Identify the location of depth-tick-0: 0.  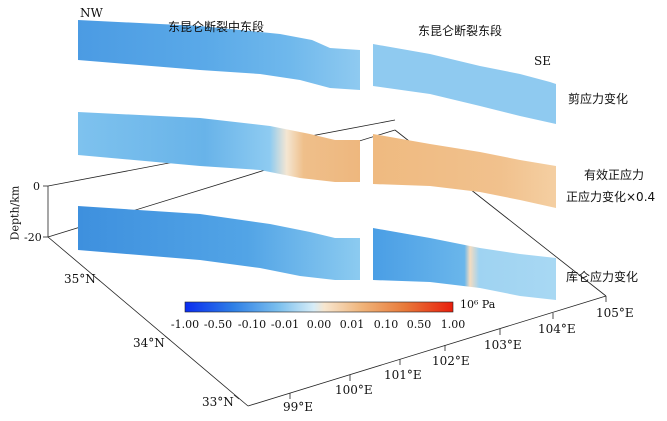
(36, 186).